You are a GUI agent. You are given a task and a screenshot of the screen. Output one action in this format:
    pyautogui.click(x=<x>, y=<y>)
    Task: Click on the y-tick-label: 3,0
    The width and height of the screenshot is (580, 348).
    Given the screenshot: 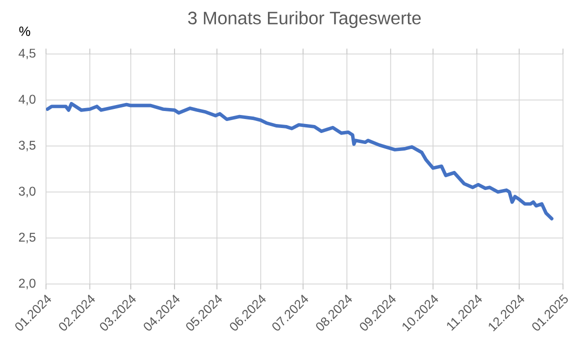 What is the action you would take?
    pyautogui.click(x=27, y=192)
    